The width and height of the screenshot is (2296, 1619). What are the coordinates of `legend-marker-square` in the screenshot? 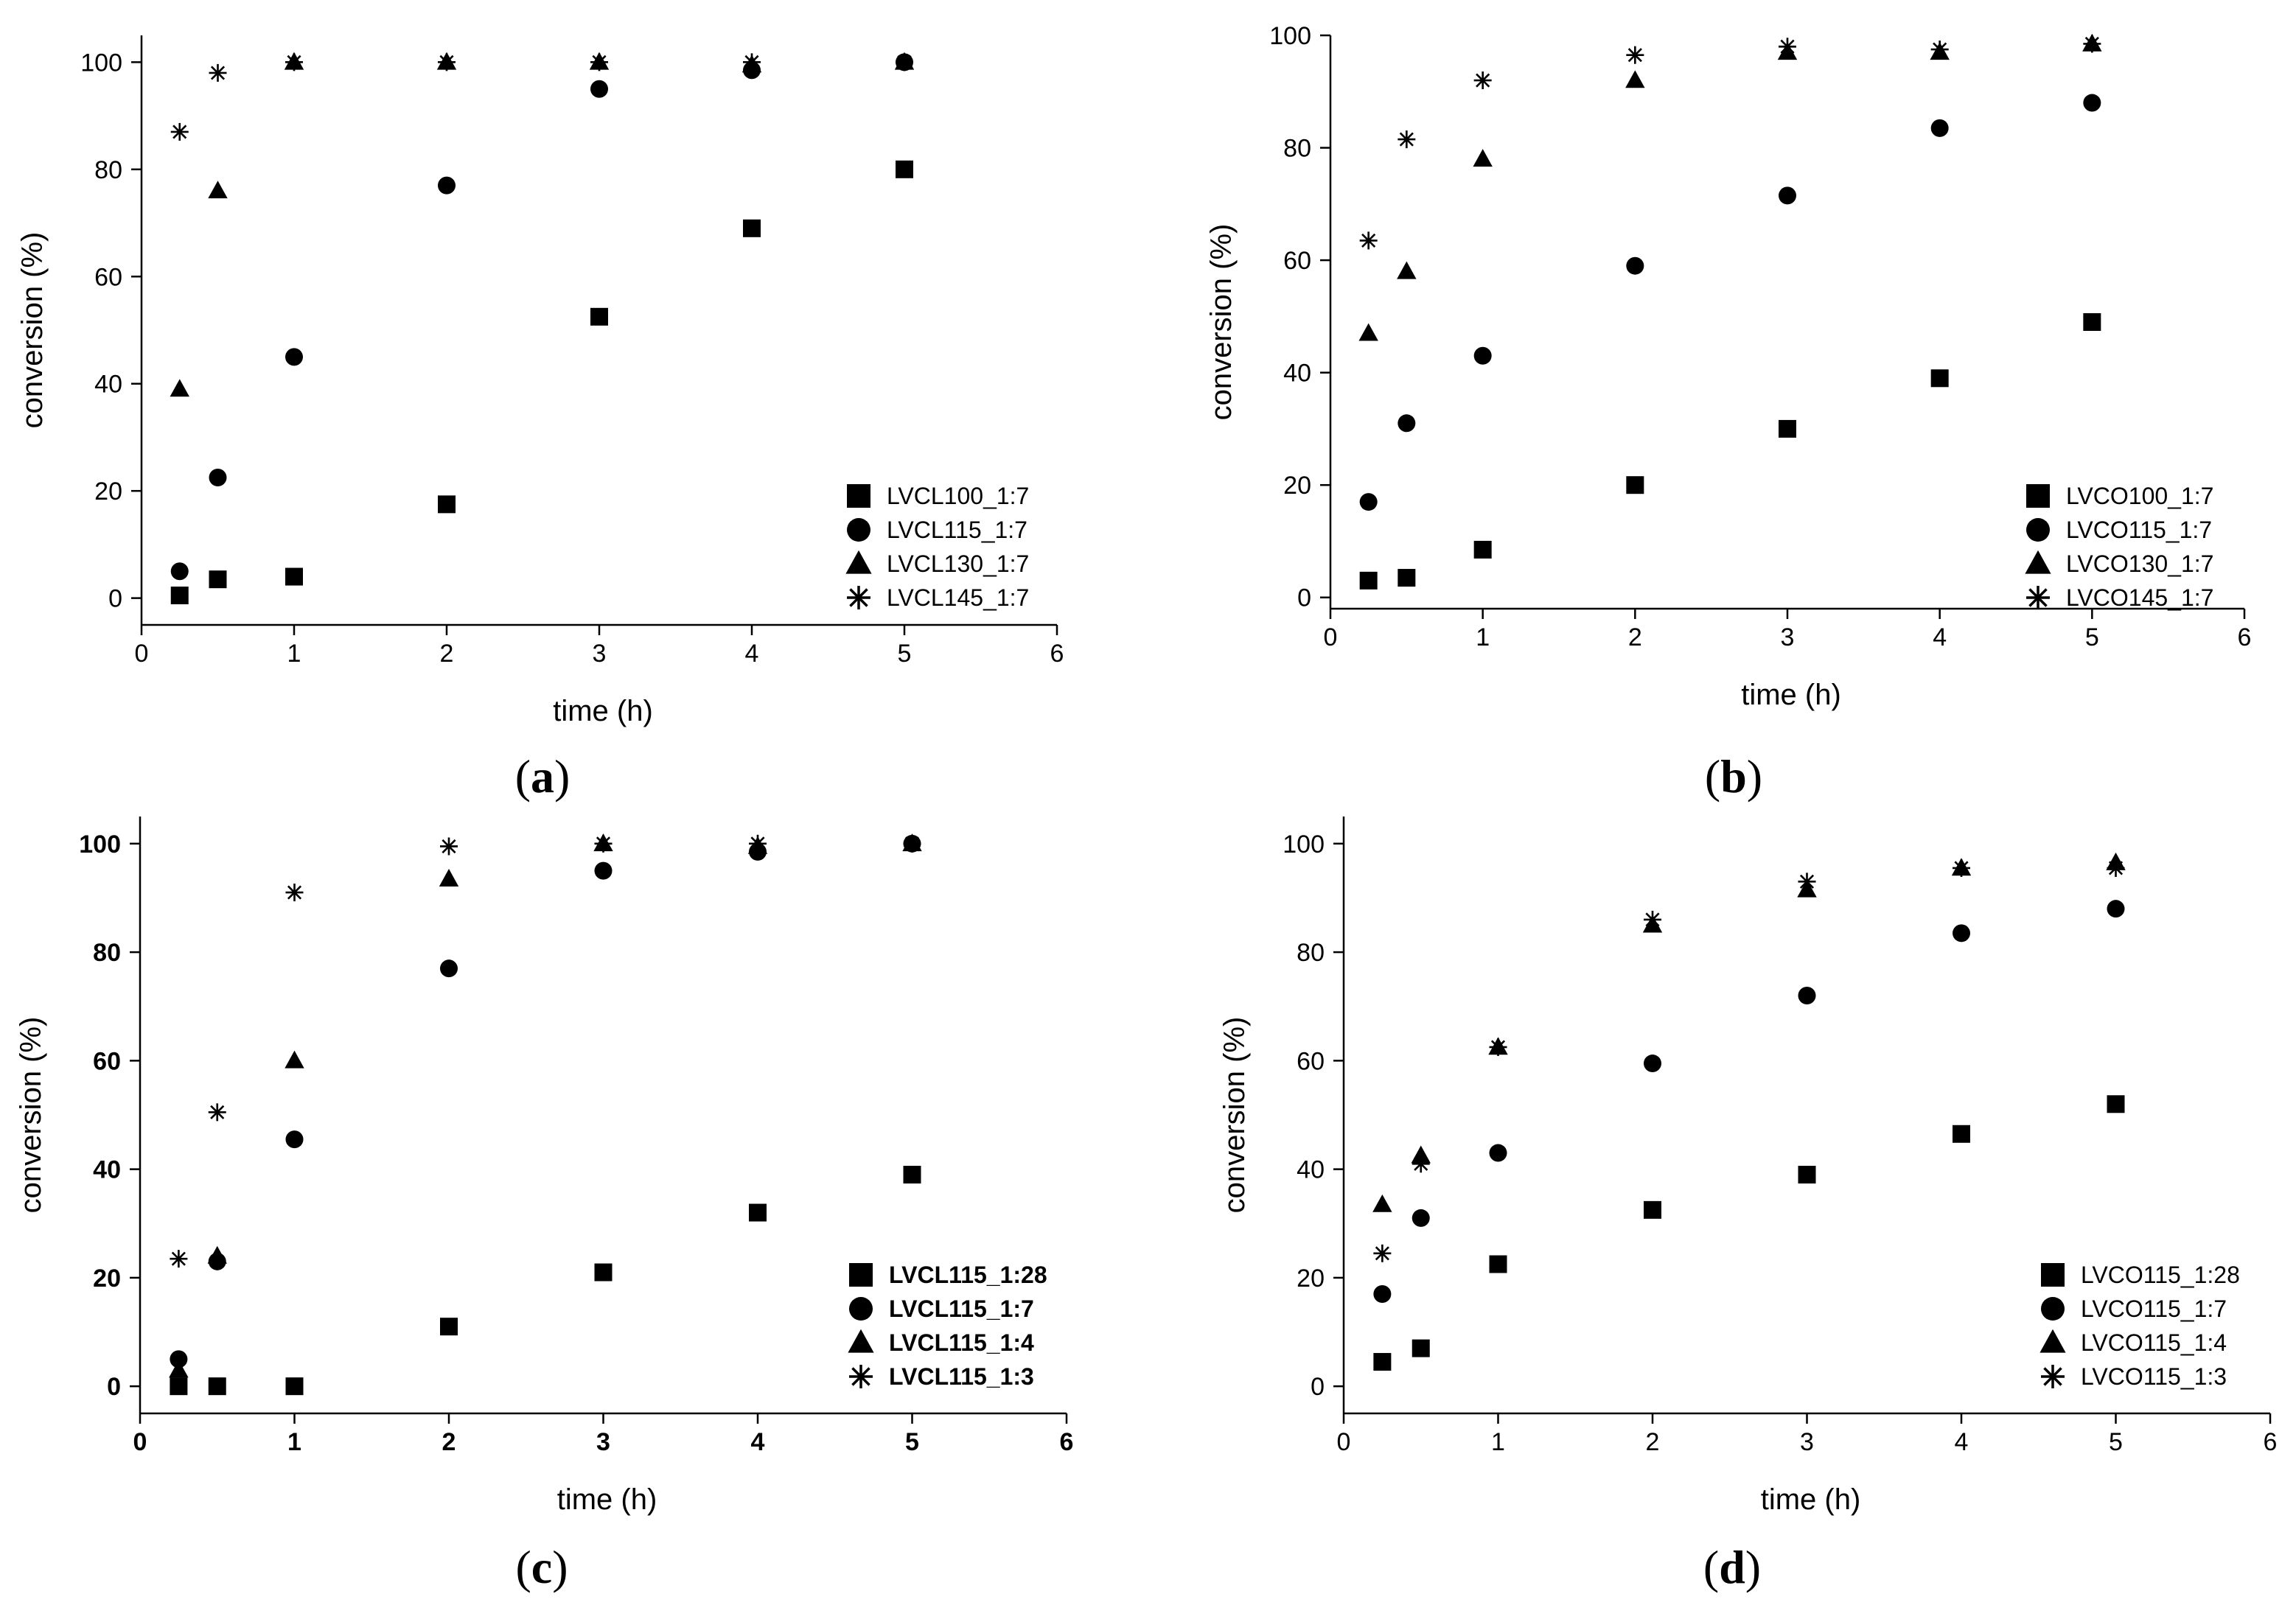 It's located at (2053, 1275).